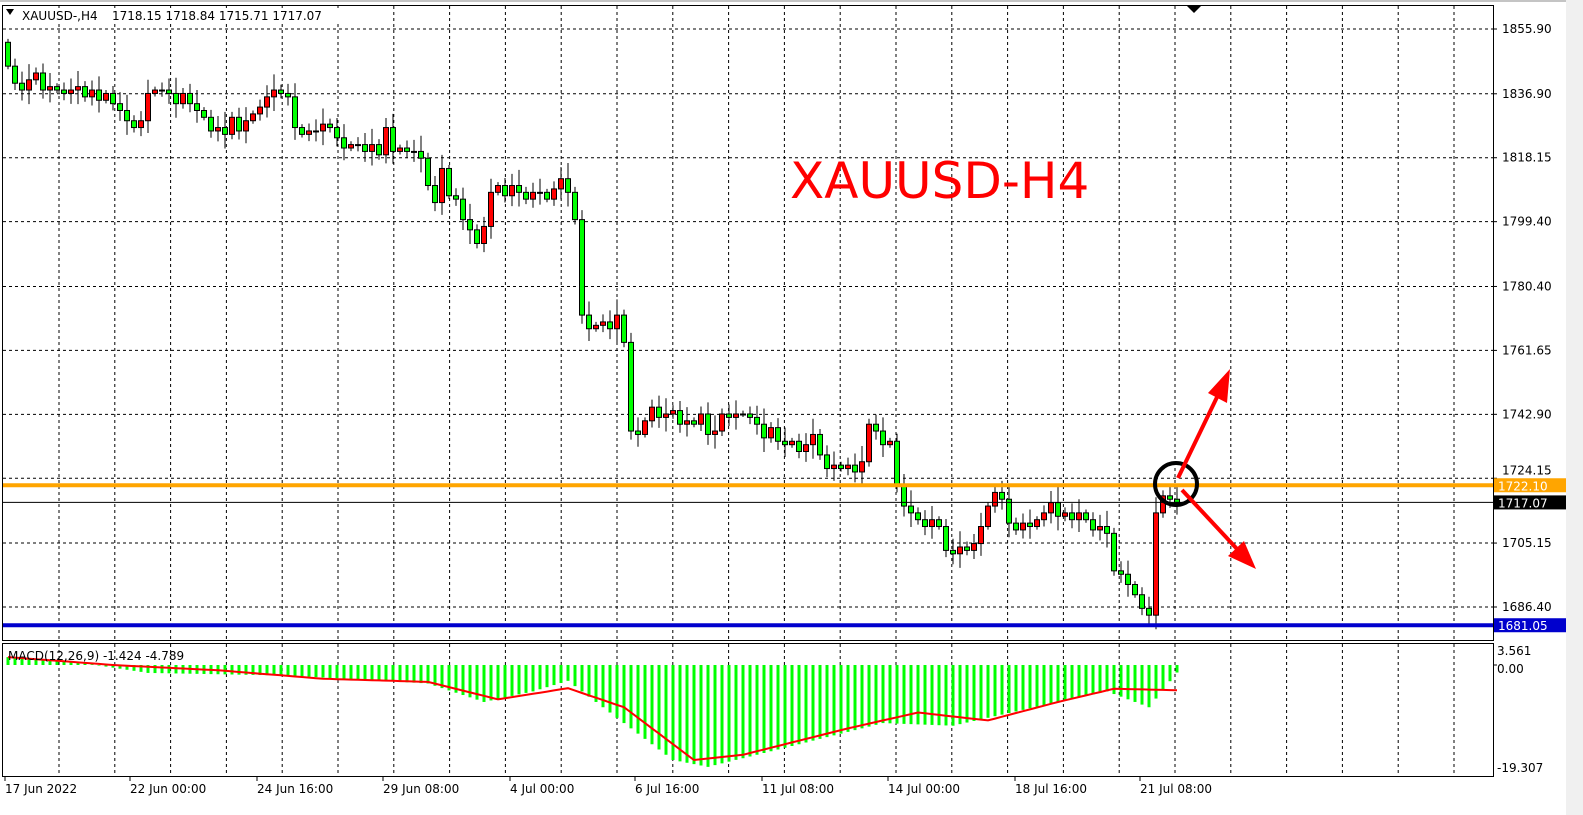 This screenshot has width=1583, height=815. Describe the element at coordinates (1574, 407) in the screenshot. I see `window-edge` at that location.